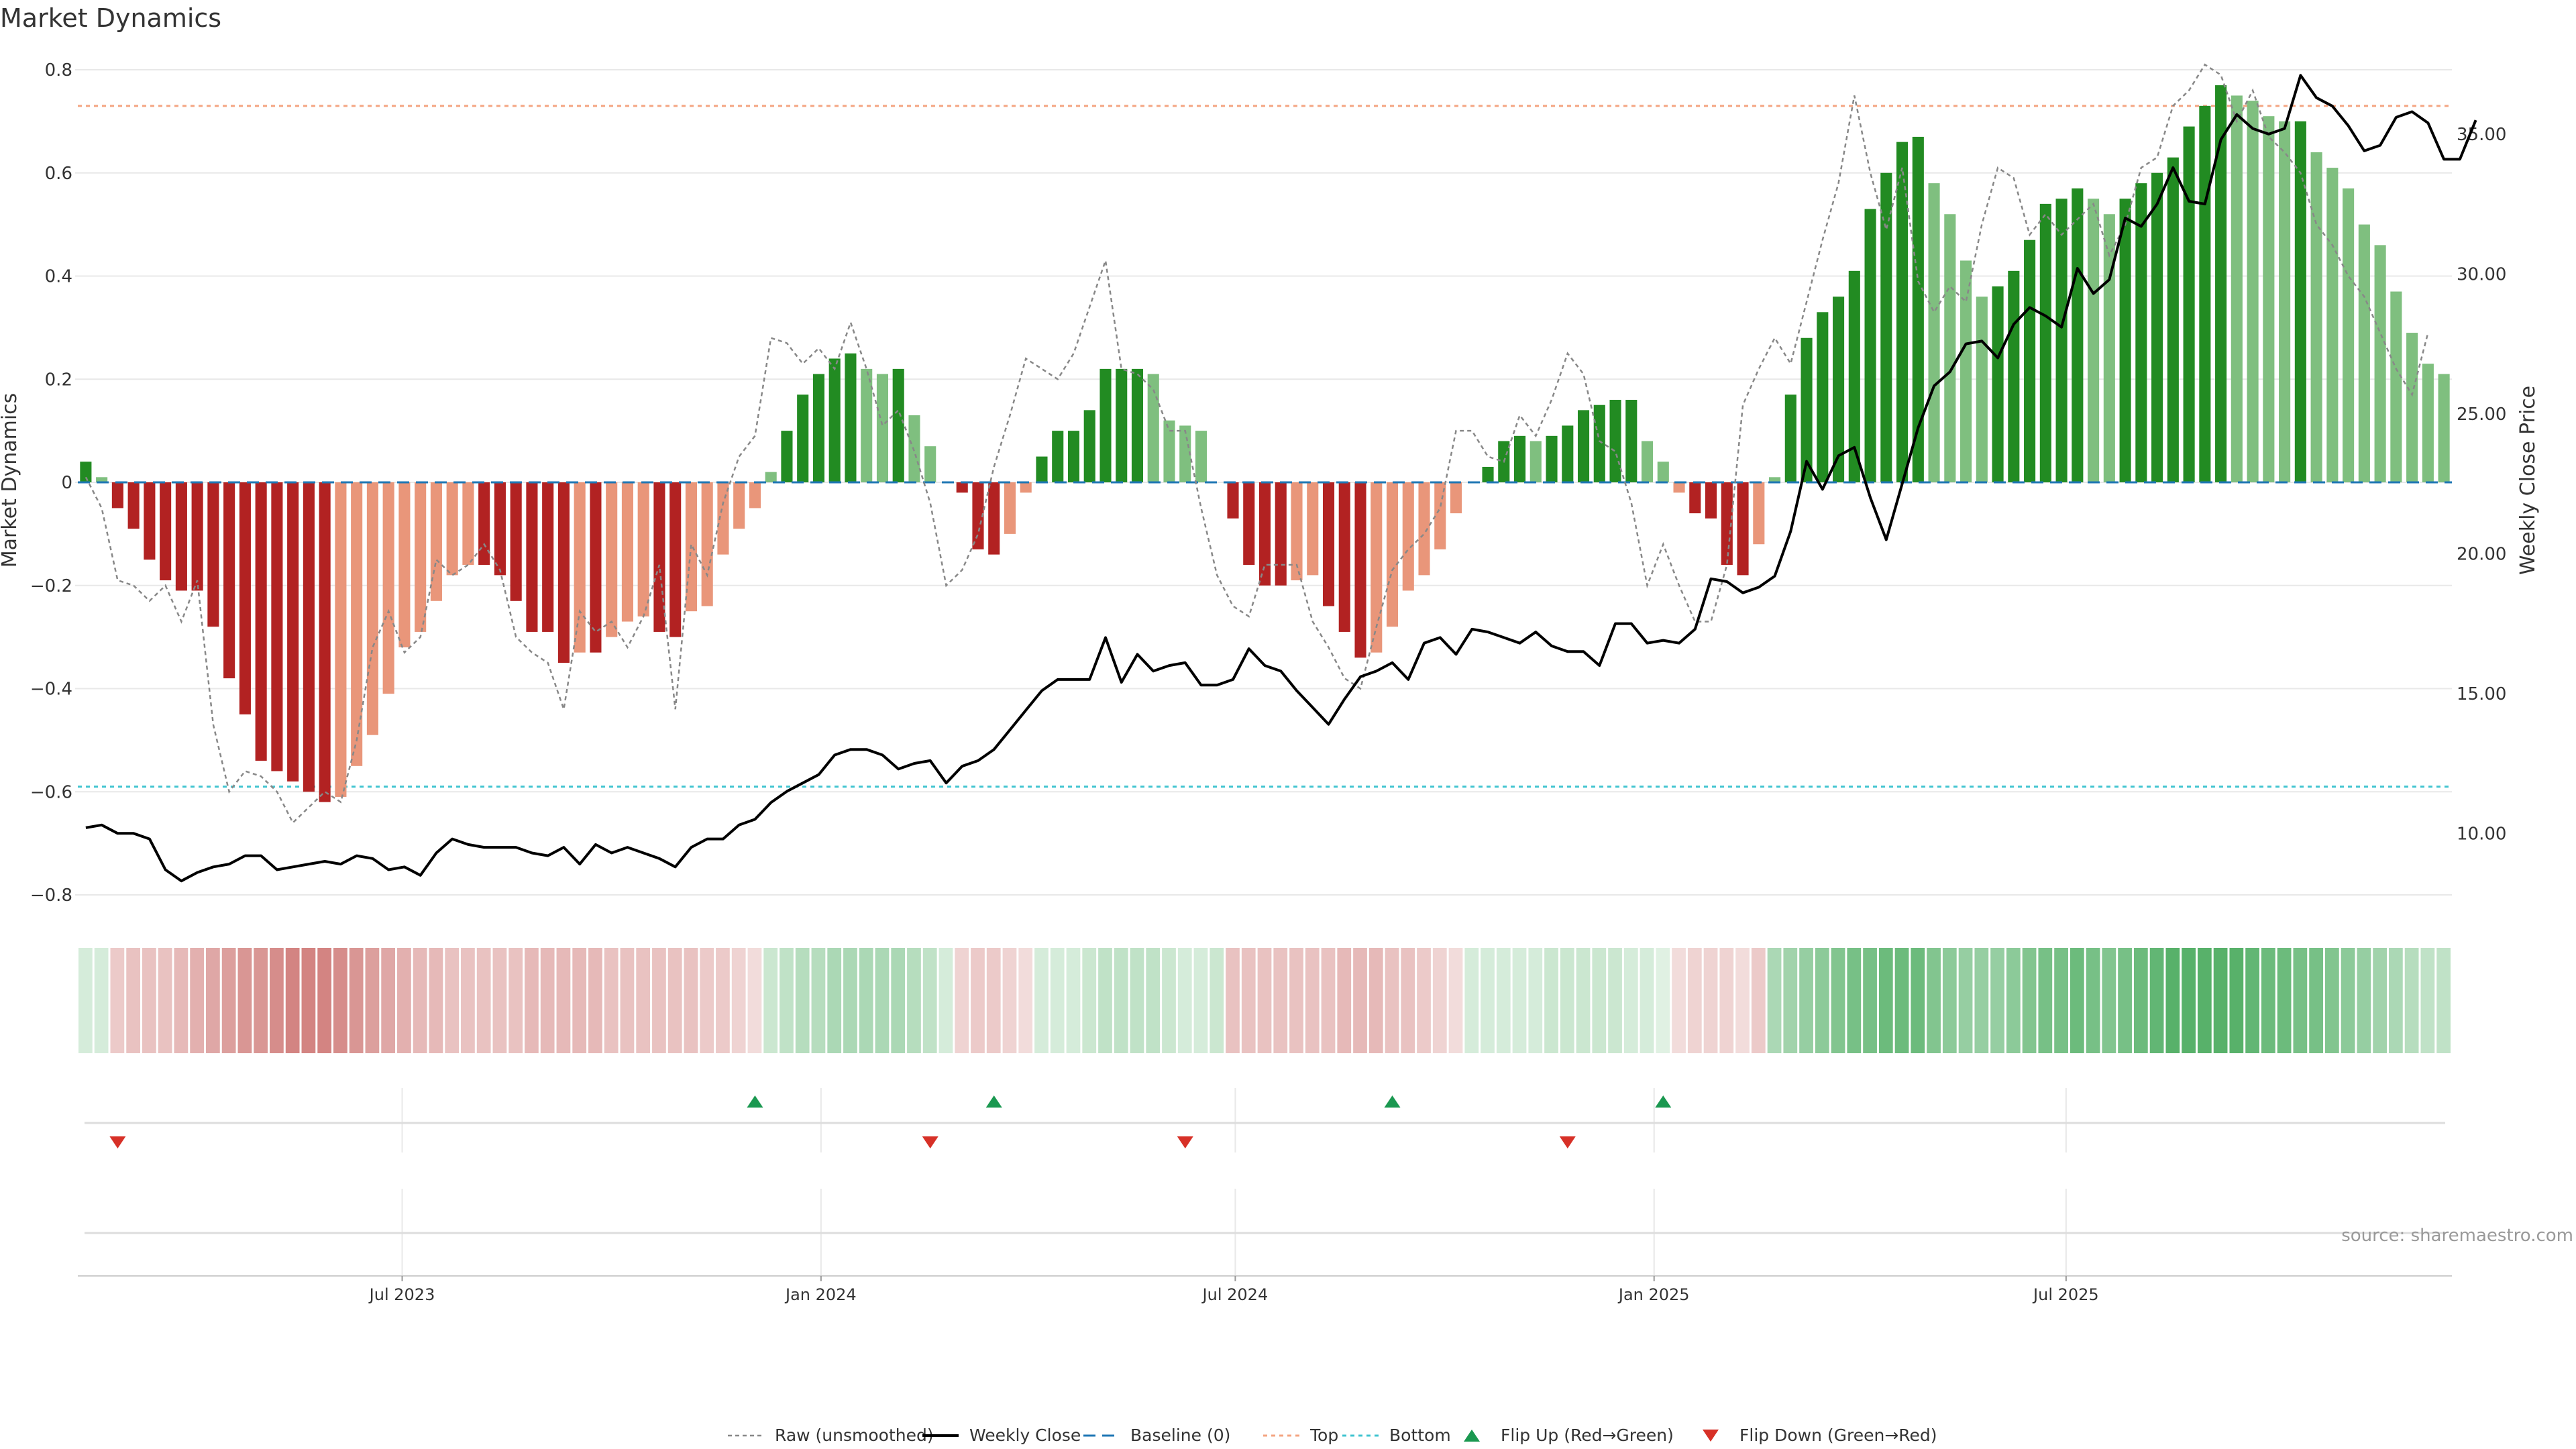 The width and height of the screenshot is (2576, 1449). I want to click on legend-label: Bottom, so click(1420, 1435).